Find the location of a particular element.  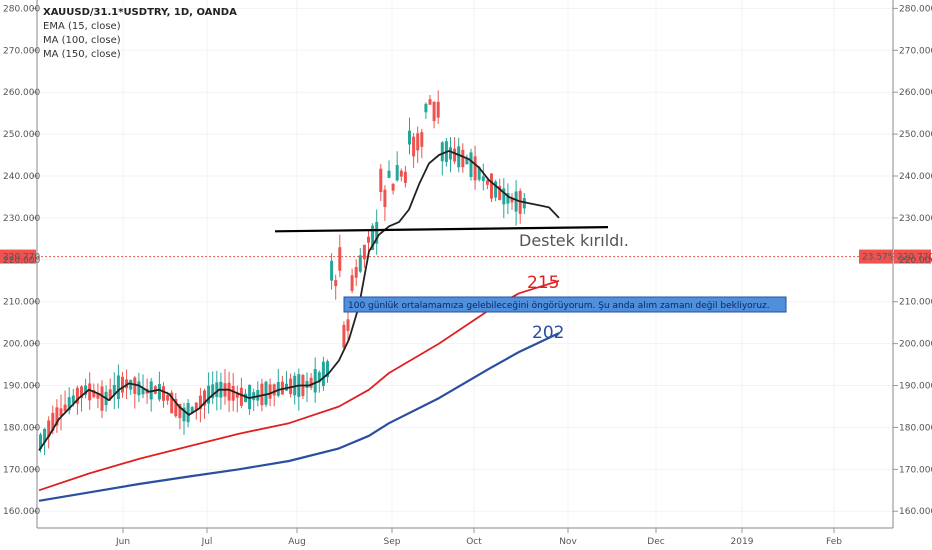

y-tick-label: 280.000 is located at coordinates (915, 9).